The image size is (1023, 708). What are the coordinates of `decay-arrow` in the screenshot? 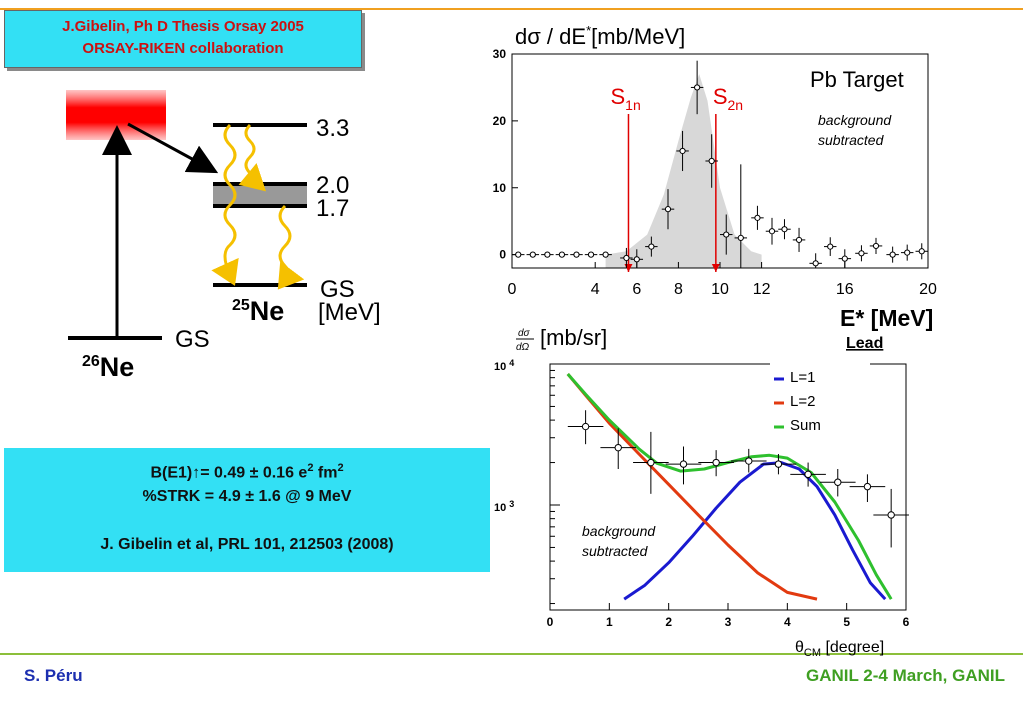 It's located at (173, 148).